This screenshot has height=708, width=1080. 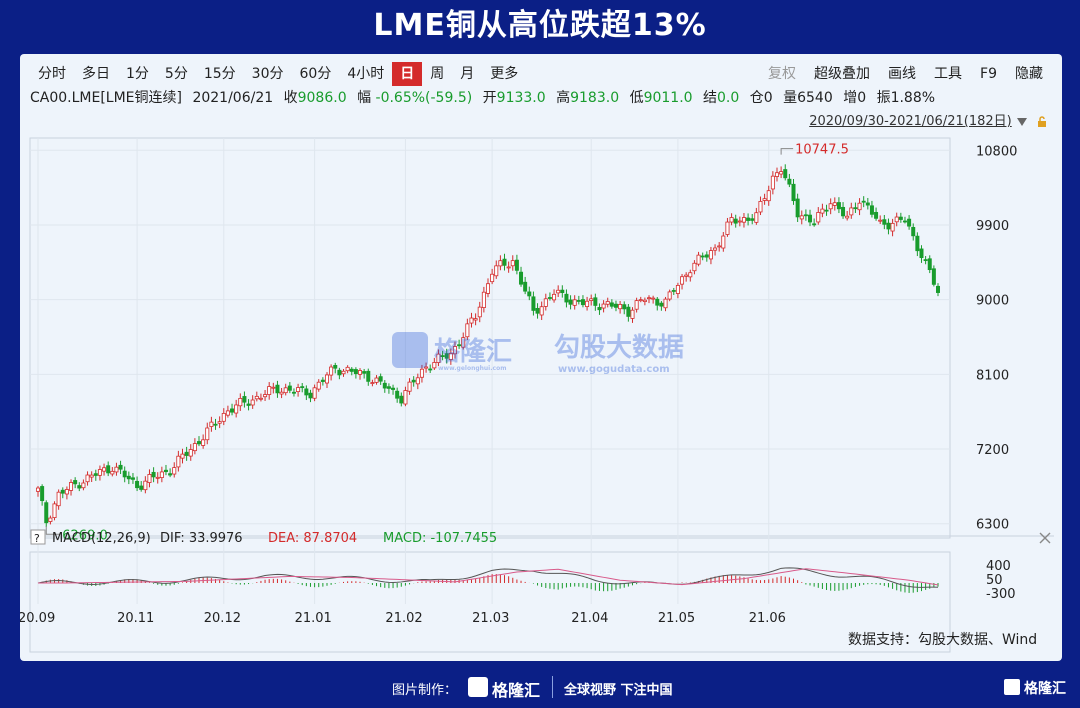 What do you see at coordinates (467, 74) in the screenshot?
I see `period-tab-10: 月` at bounding box center [467, 74].